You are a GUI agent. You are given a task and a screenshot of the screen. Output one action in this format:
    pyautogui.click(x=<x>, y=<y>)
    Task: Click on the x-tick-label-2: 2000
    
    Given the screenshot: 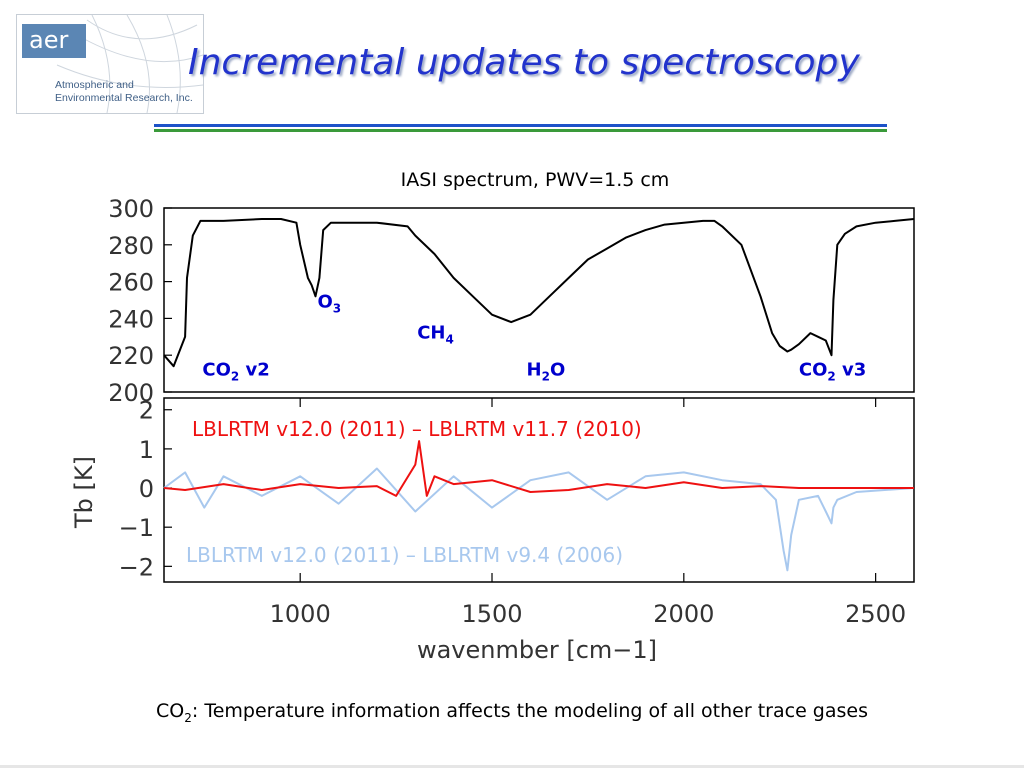 What is the action you would take?
    pyautogui.click(x=683, y=614)
    